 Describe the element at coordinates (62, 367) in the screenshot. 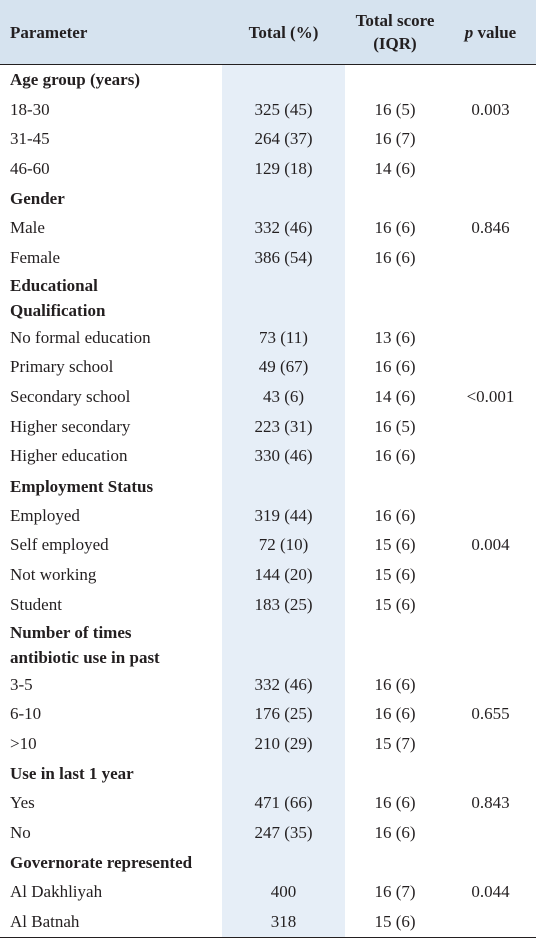

I see `row-label: Primary school` at that location.